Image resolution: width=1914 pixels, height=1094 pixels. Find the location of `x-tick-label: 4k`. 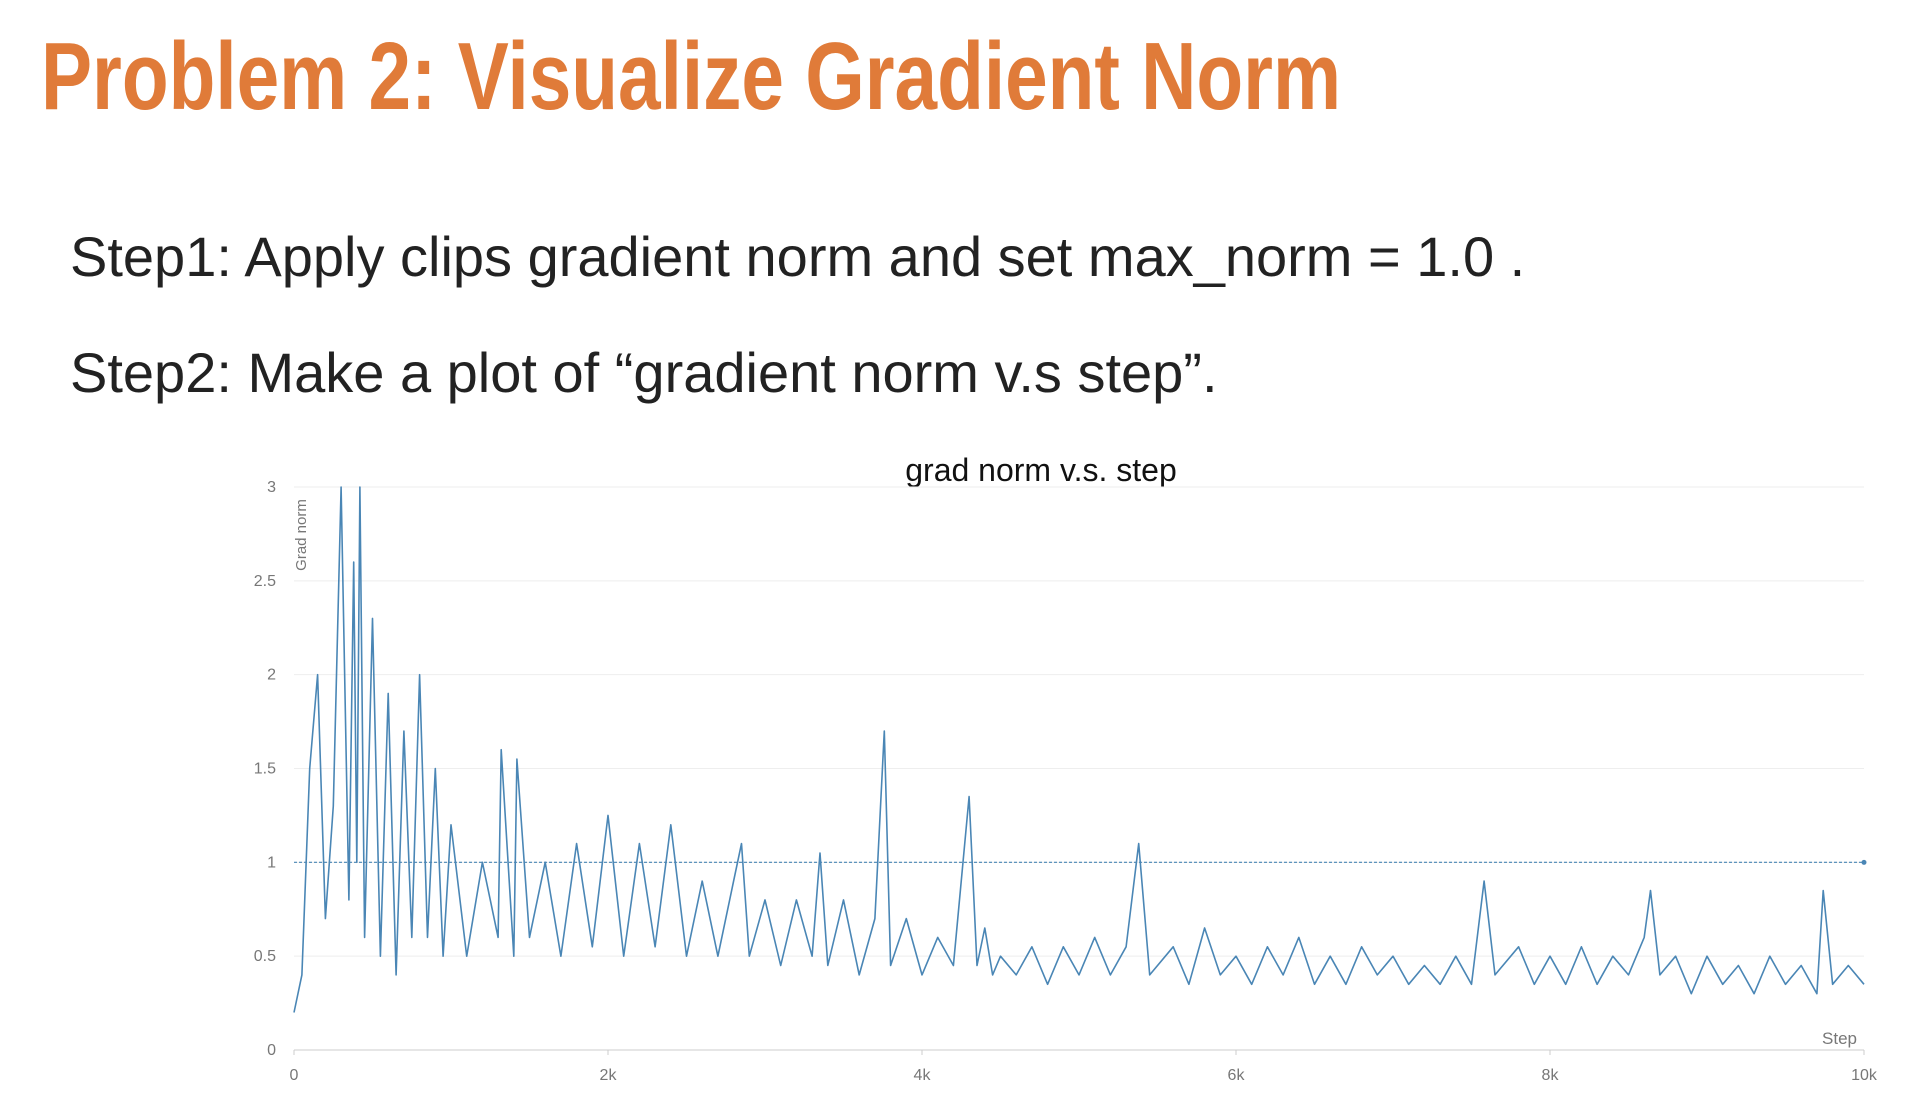

x-tick-label: 4k is located at coordinates (923, 1075).